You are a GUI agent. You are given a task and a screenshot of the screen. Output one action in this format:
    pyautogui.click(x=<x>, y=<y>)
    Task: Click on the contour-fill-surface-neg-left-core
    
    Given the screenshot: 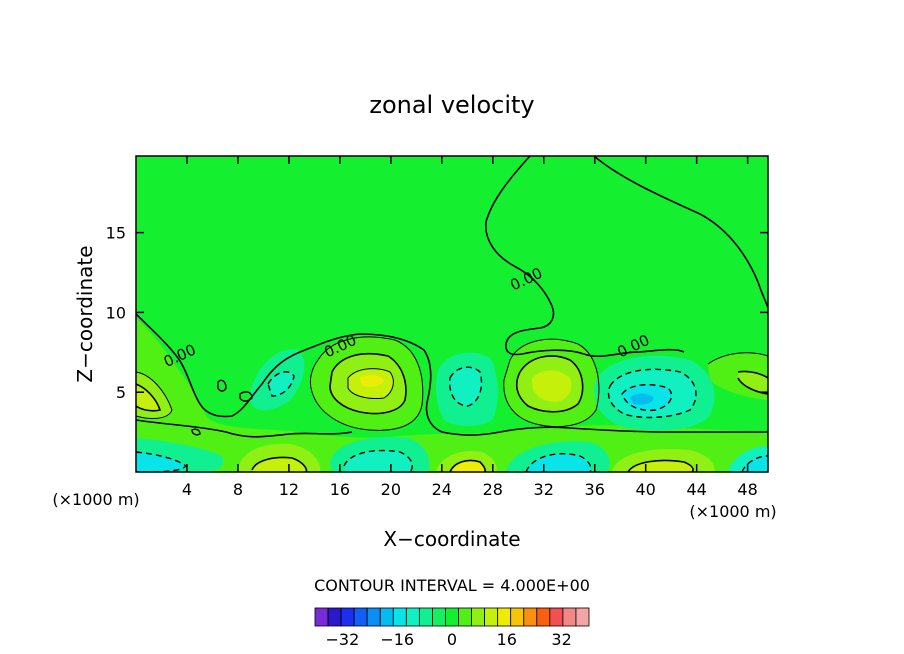 What is the action you would take?
    pyautogui.click(x=161, y=462)
    